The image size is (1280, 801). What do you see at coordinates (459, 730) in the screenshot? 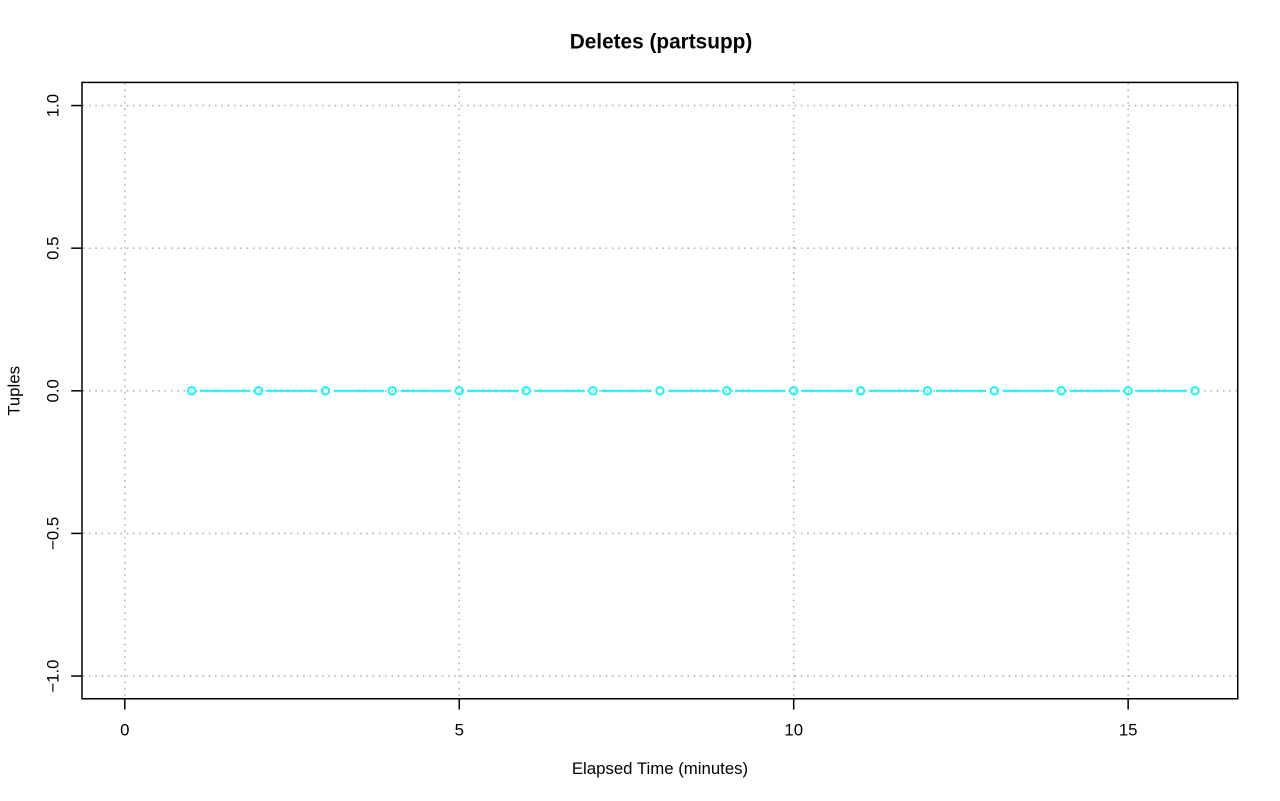
I see `svg-text: 5` at bounding box center [459, 730].